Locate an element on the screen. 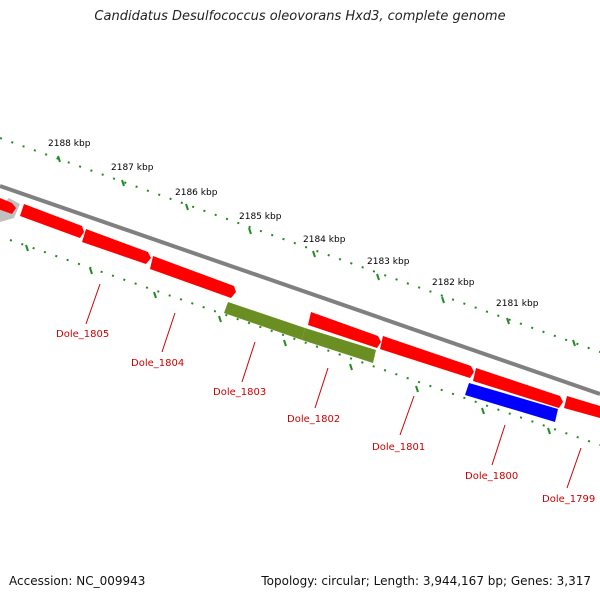 Image resolution: width=600 pixels, height=600 pixels. accession-text: Accession: NC_009943 is located at coordinates (77, 581).